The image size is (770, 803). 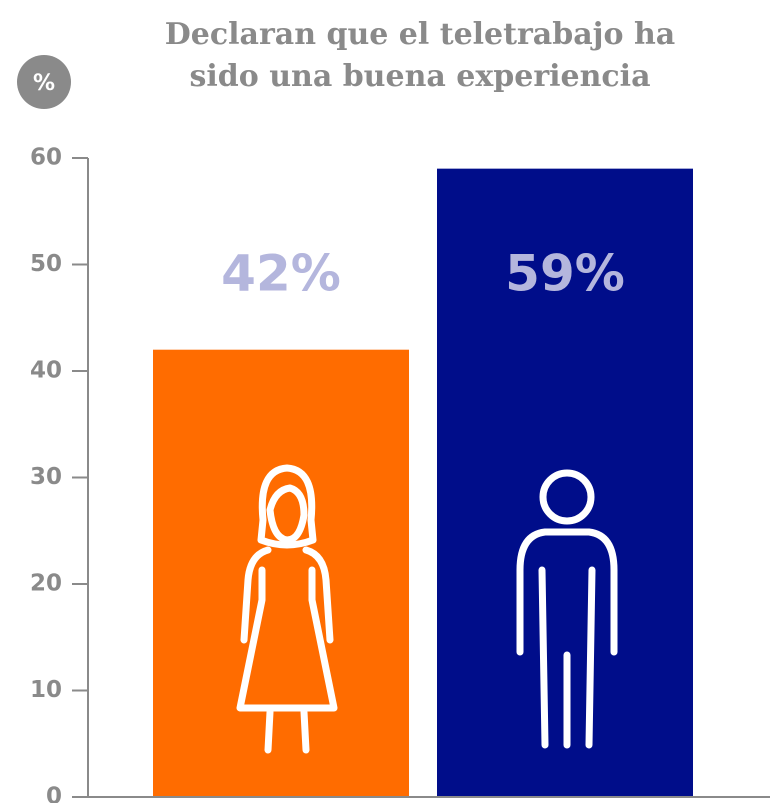 What do you see at coordinates (46, 371) in the screenshot?
I see `y-tick-label: 40` at bounding box center [46, 371].